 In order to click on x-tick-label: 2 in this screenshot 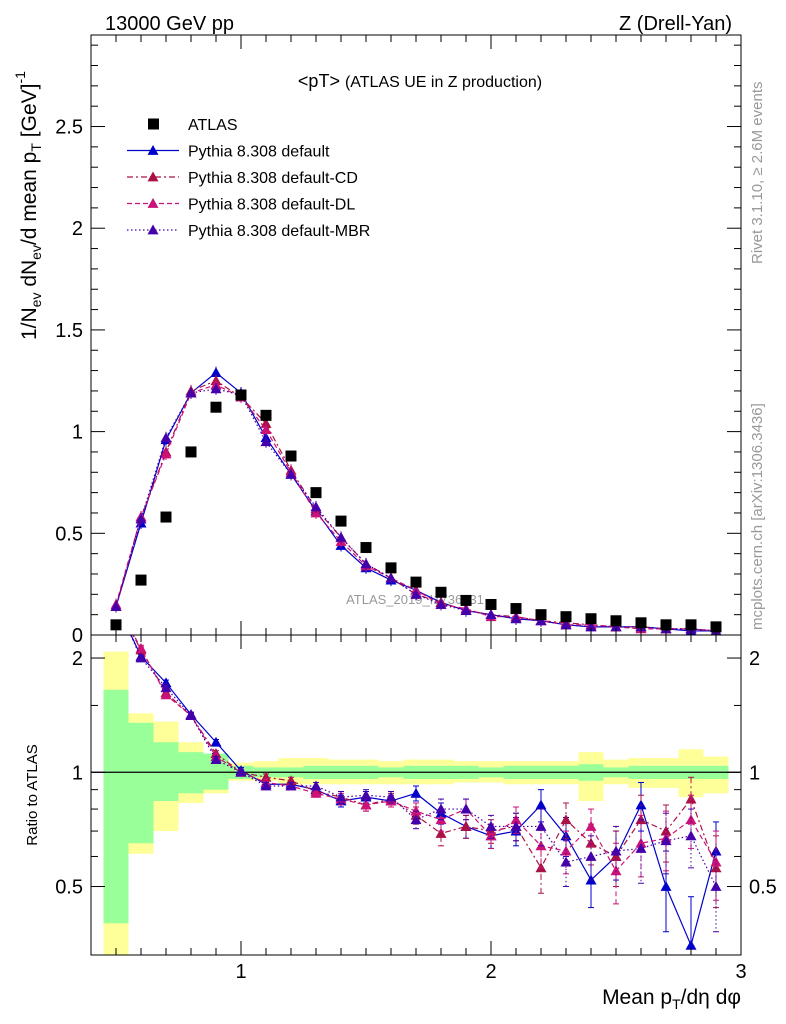, I will do `click(490, 972)`.